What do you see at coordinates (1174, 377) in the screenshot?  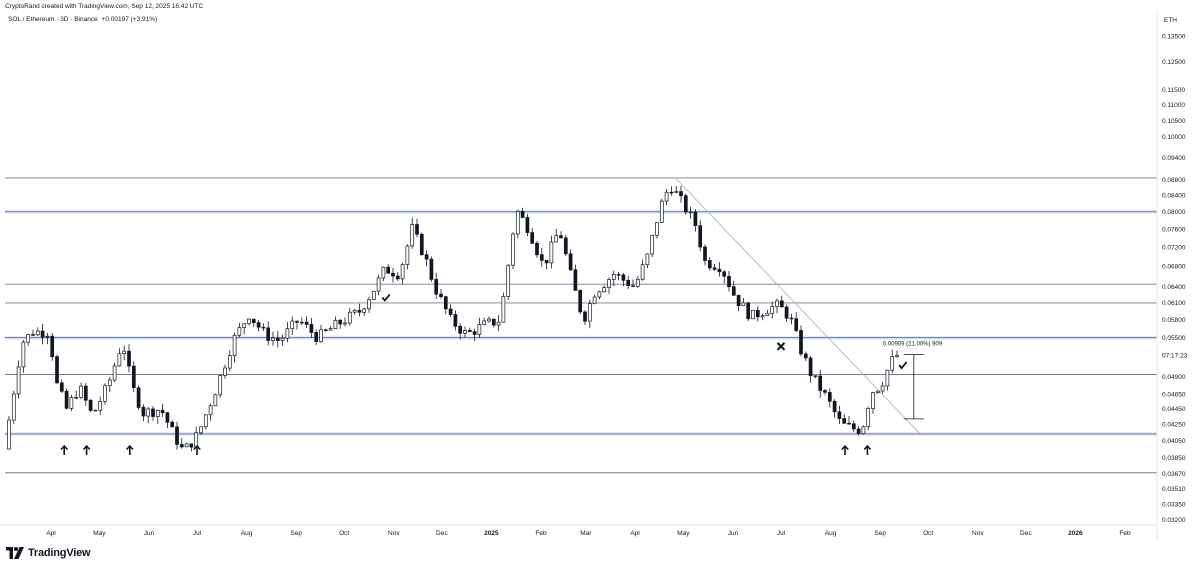 I see `y-tick-label: 0.04900` at bounding box center [1174, 377].